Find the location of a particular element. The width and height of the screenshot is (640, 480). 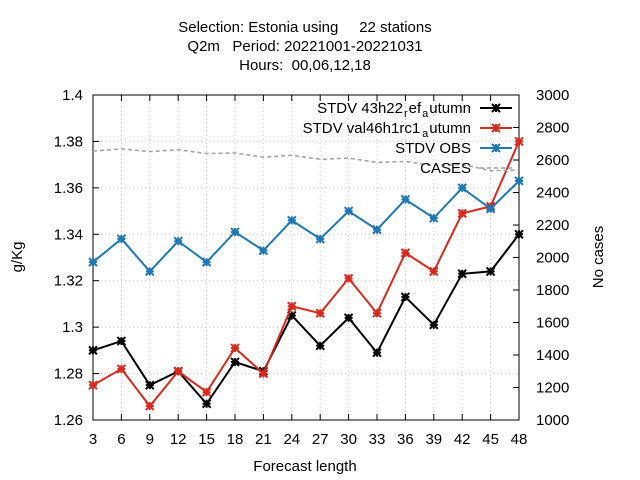

y-tick-label: 1.34 is located at coordinates (68, 234).